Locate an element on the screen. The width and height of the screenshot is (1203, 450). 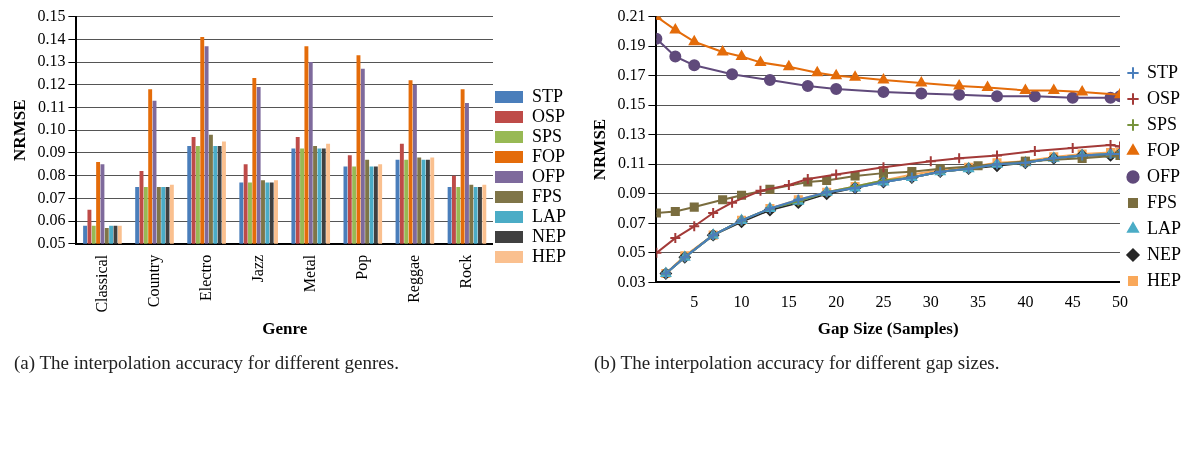
x-tick-label: 5 is located at coordinates (694, 302).